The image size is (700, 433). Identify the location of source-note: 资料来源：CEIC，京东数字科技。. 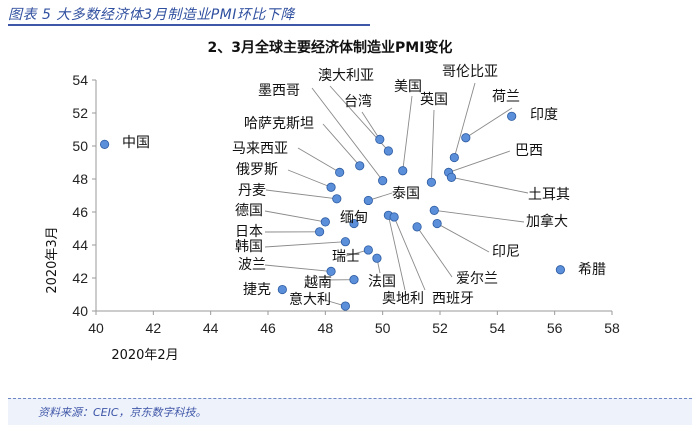
(122, 412).